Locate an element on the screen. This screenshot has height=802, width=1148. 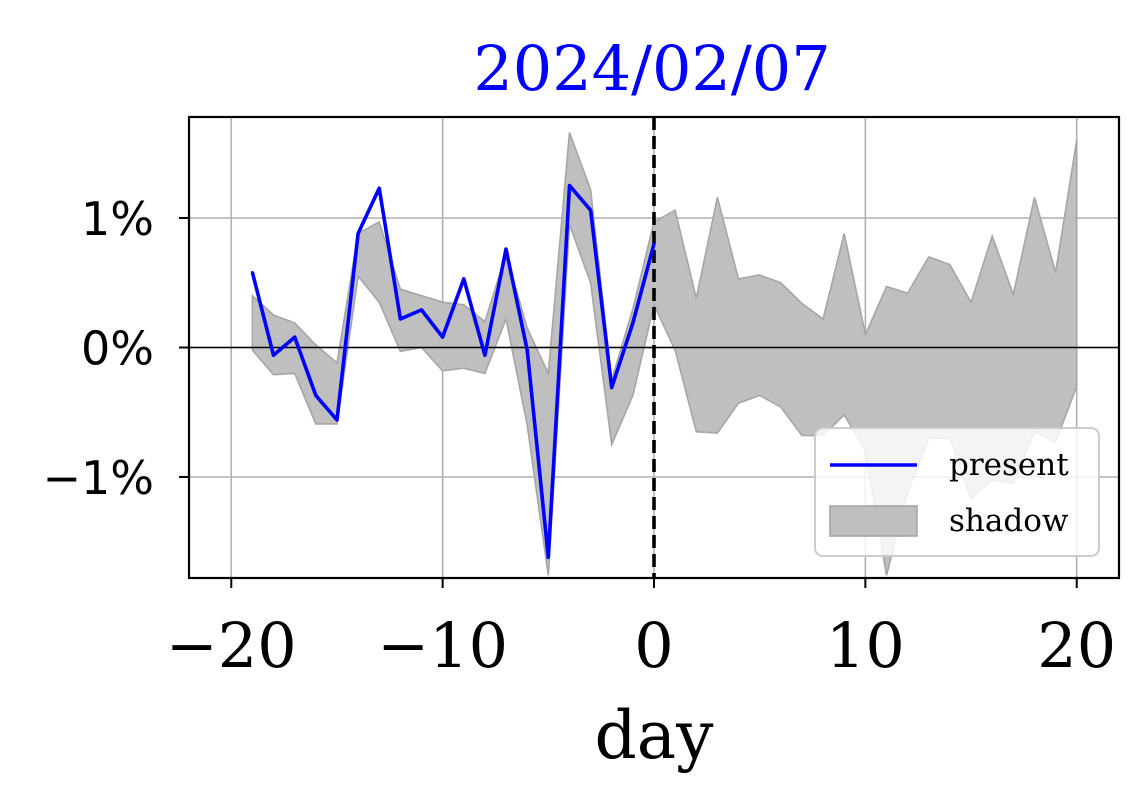
y-tick-label: 1% is located at coordinates (117, 219).